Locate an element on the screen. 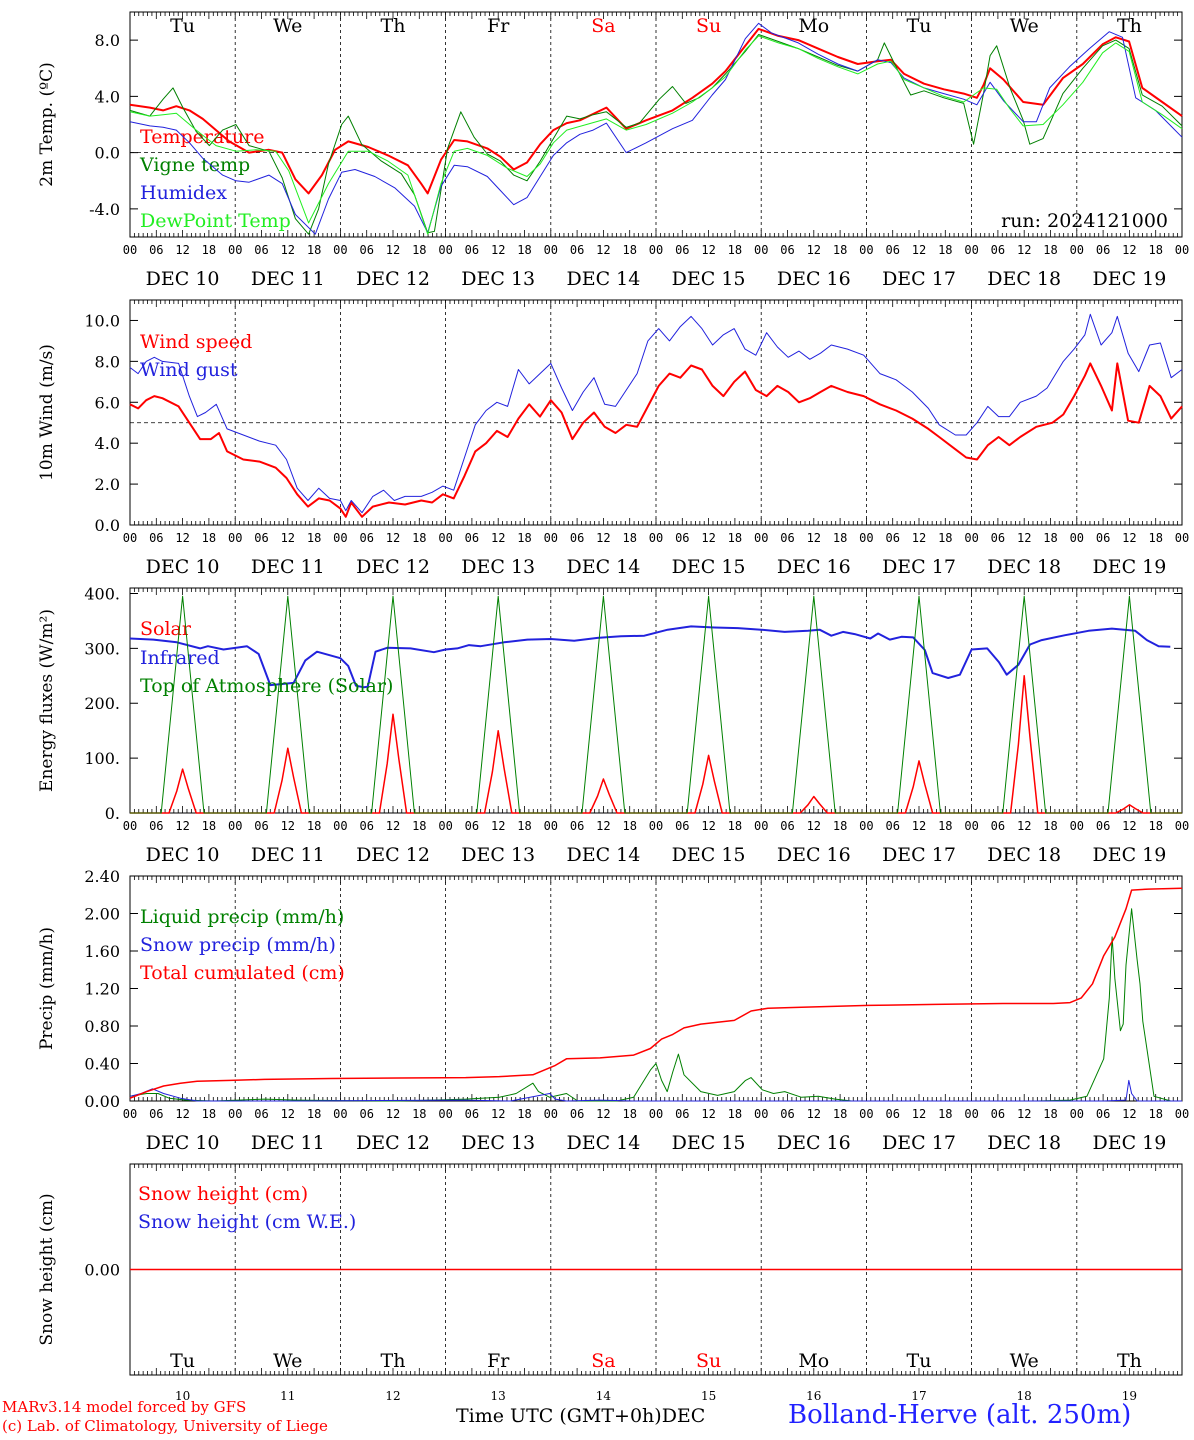 The image size is (1194, 1440). y-tick-label: -4.0 is located at coordinates (104, 209).